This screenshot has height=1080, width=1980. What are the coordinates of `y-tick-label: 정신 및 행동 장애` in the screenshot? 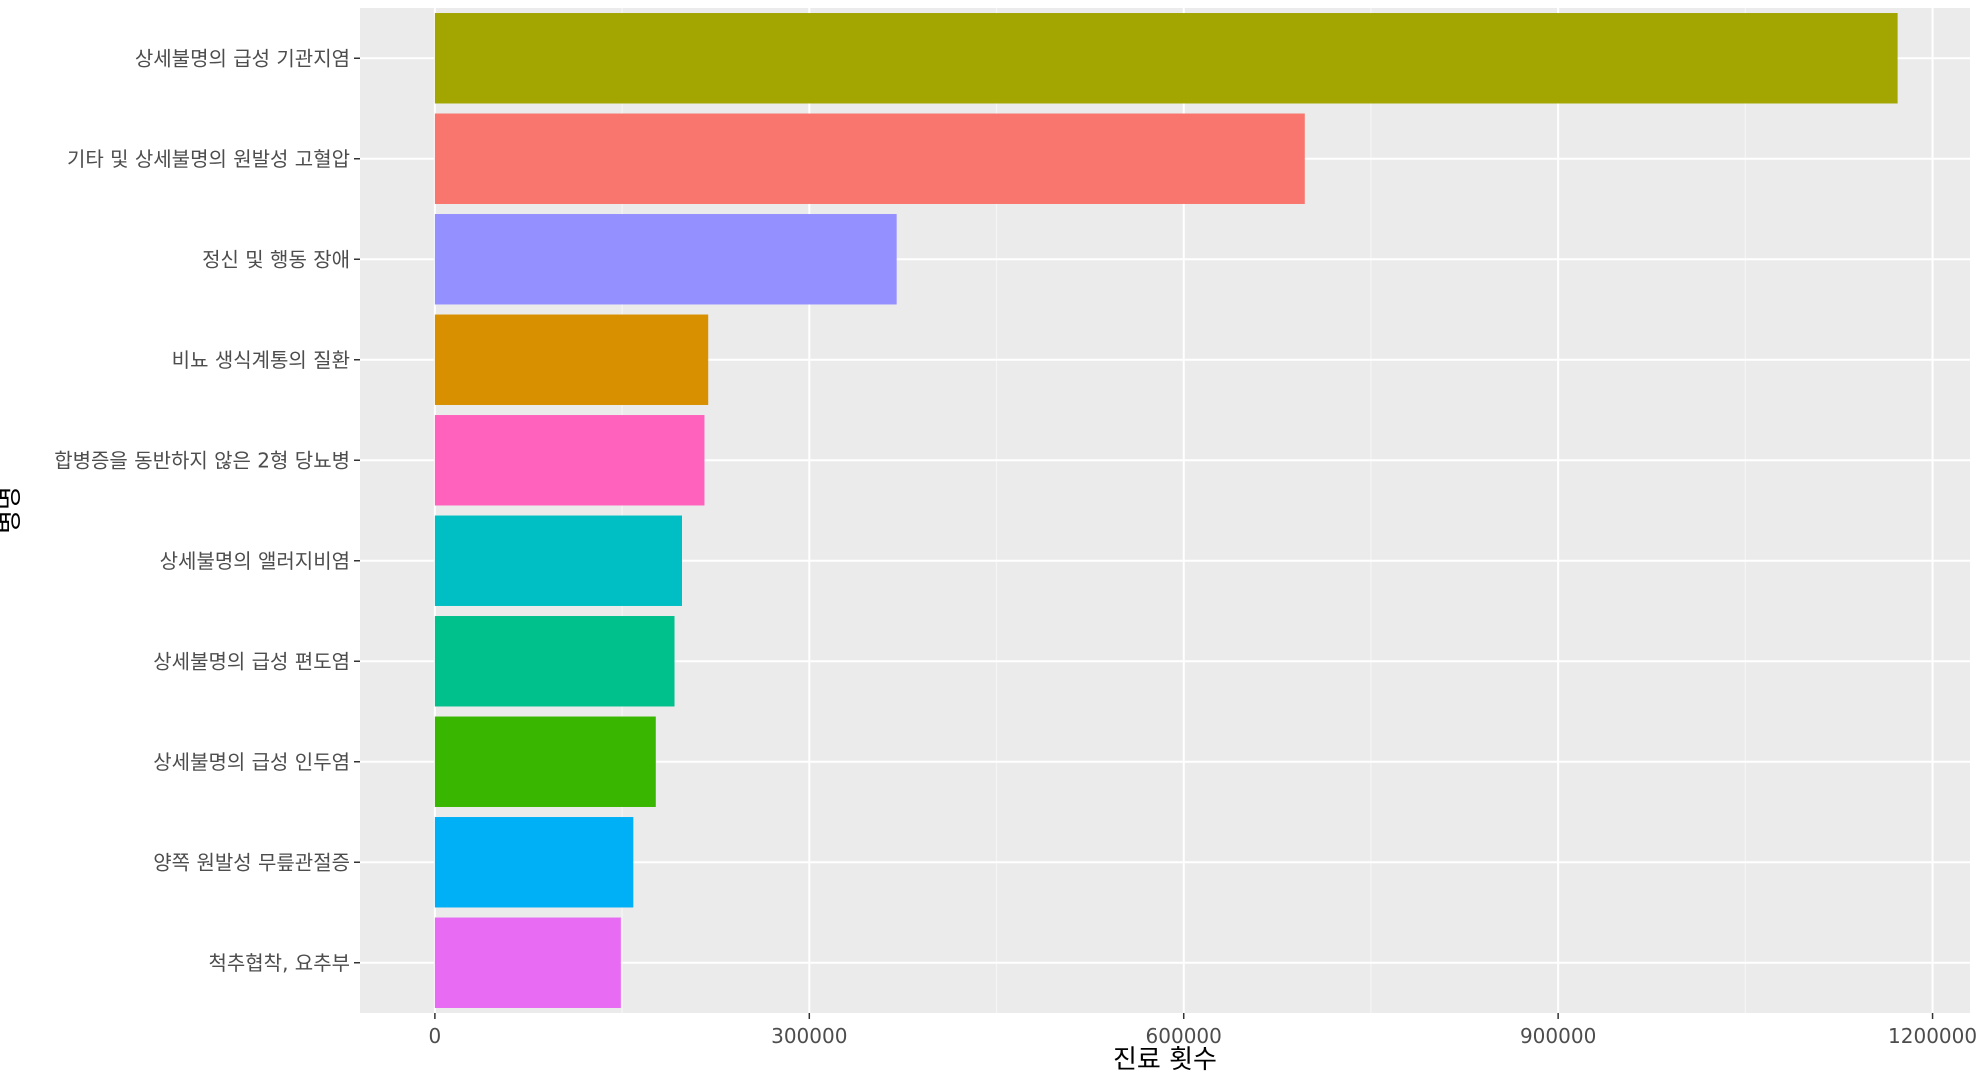 It's located at (276, 259).